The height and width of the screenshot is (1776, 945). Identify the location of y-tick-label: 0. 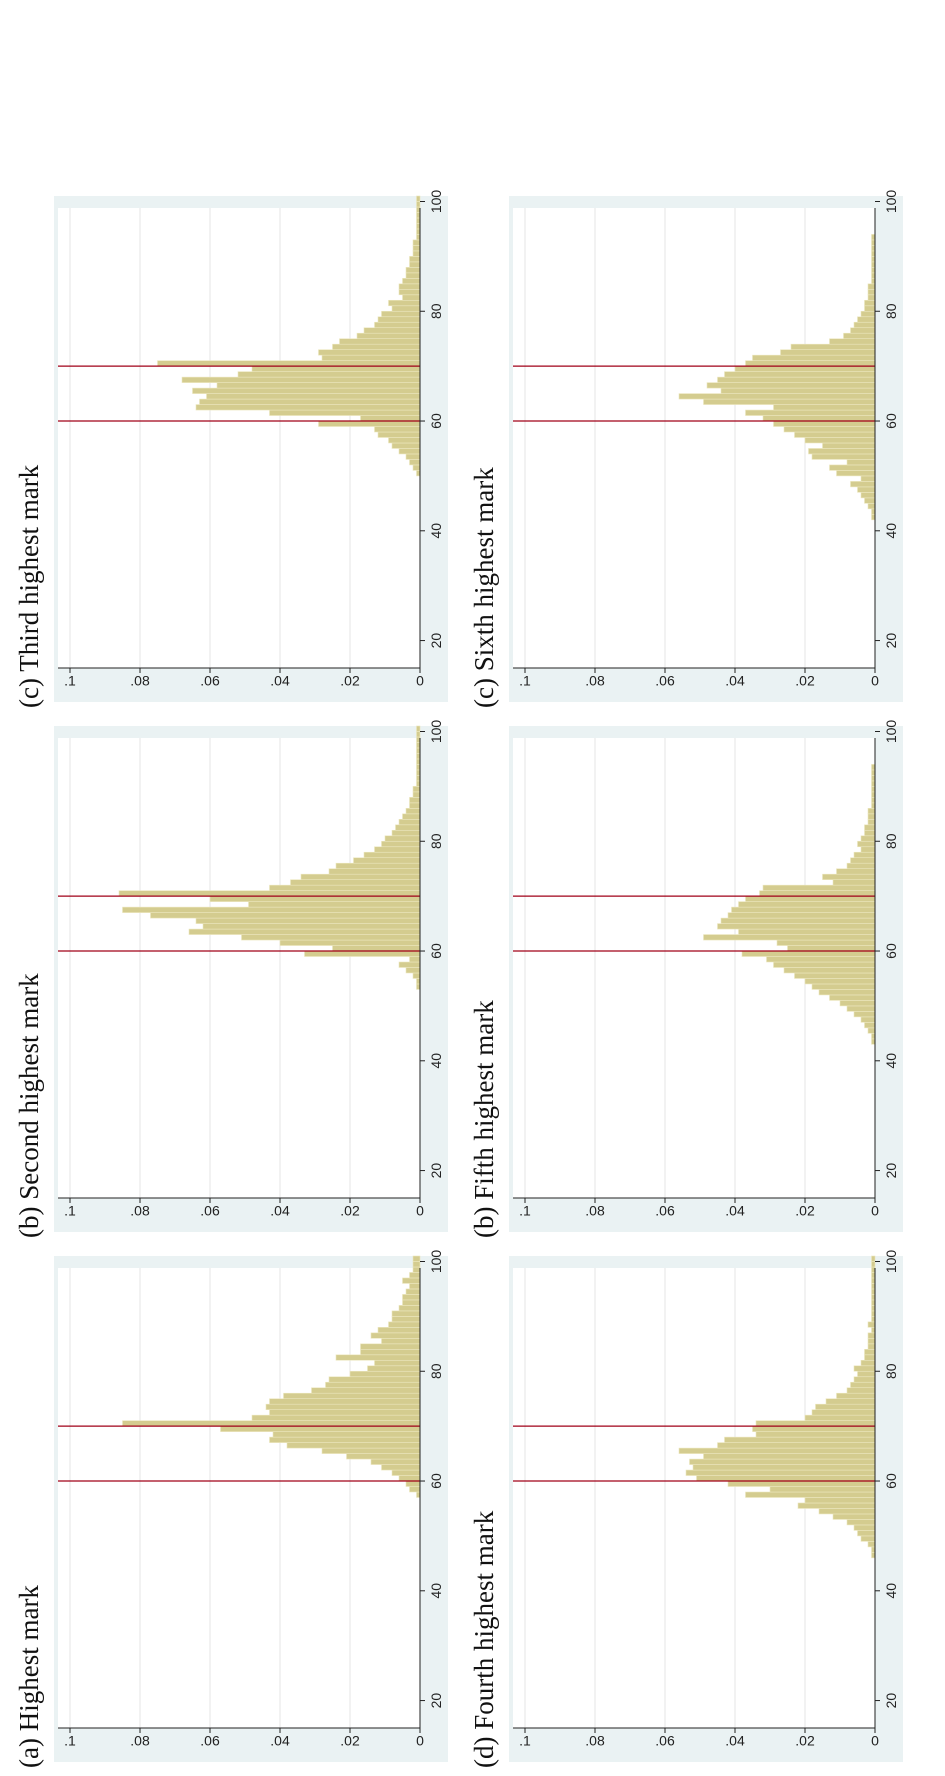
(420, 681).